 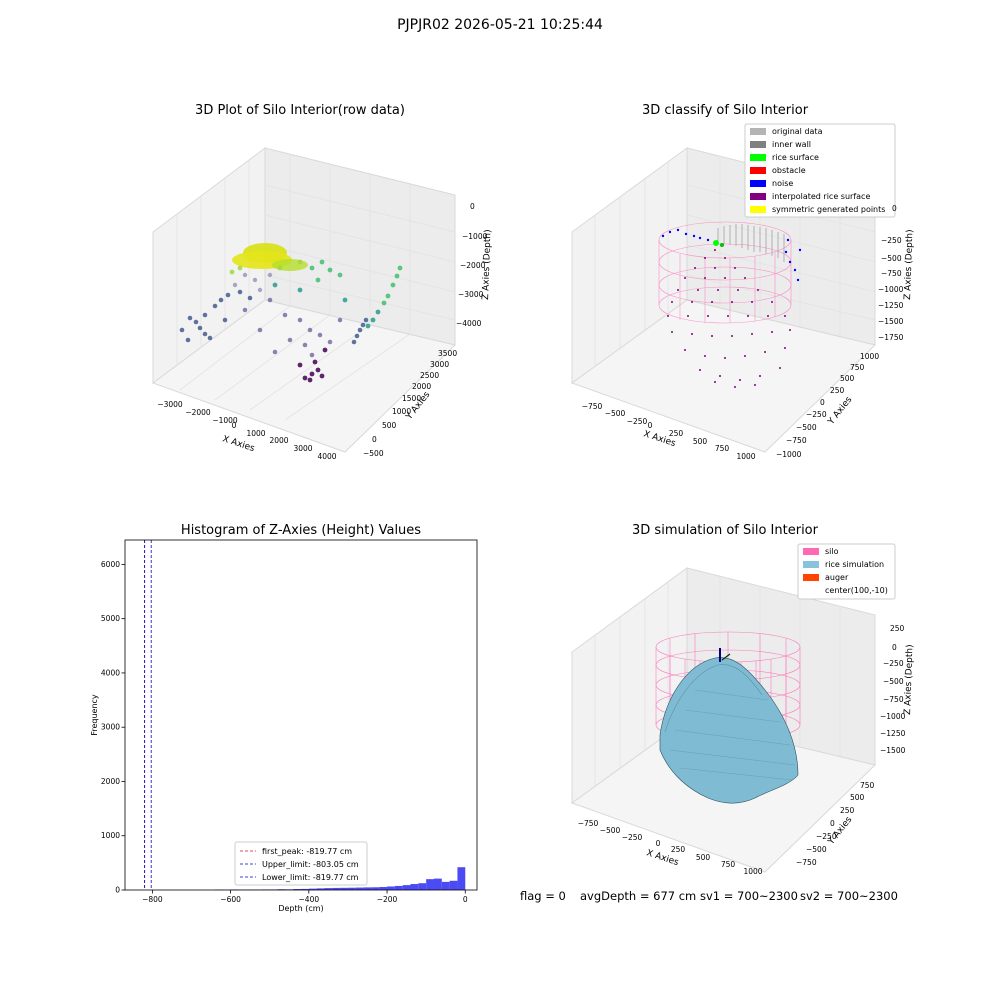 What do you see at coordinates (421, 386) in the screenshot?
I see `plot1-ytick: 2000` at bounding box center [421, 386].